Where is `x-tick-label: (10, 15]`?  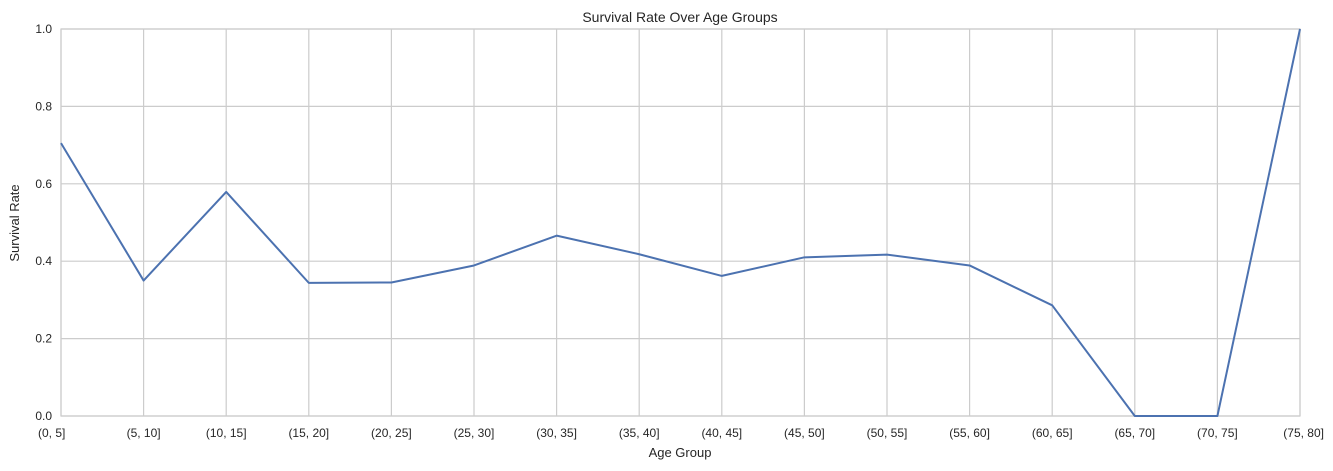
x-tick-label: (10, 15] is located at coordinates (226, 433).